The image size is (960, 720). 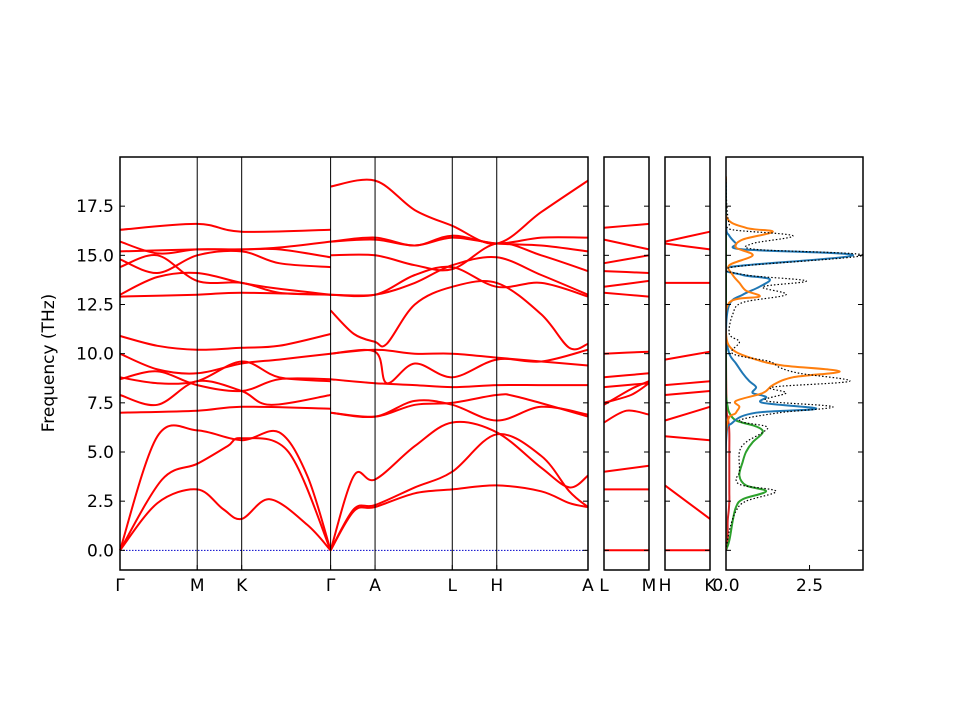 I want to click on dos-curve-total, so click(x=794, y=363).